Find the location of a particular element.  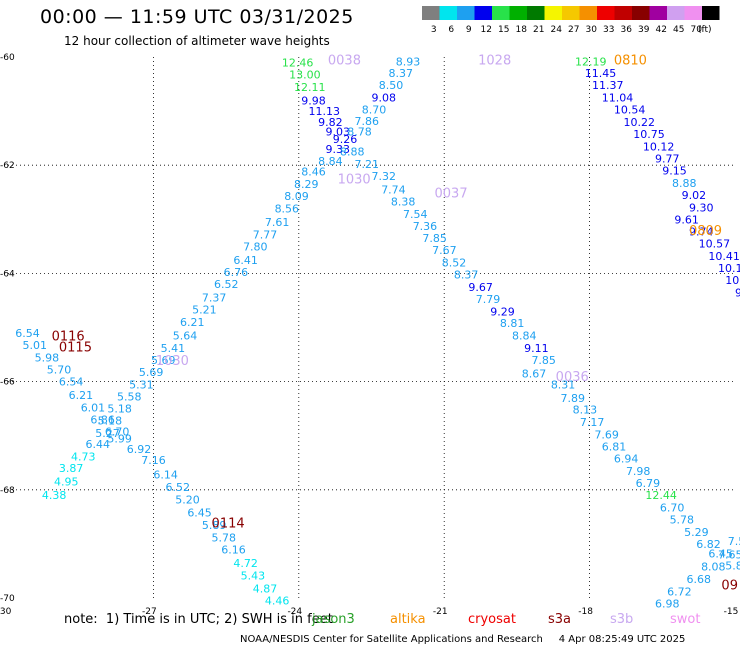

mission-legend-item: s3b is located at coordinates (622, 619).